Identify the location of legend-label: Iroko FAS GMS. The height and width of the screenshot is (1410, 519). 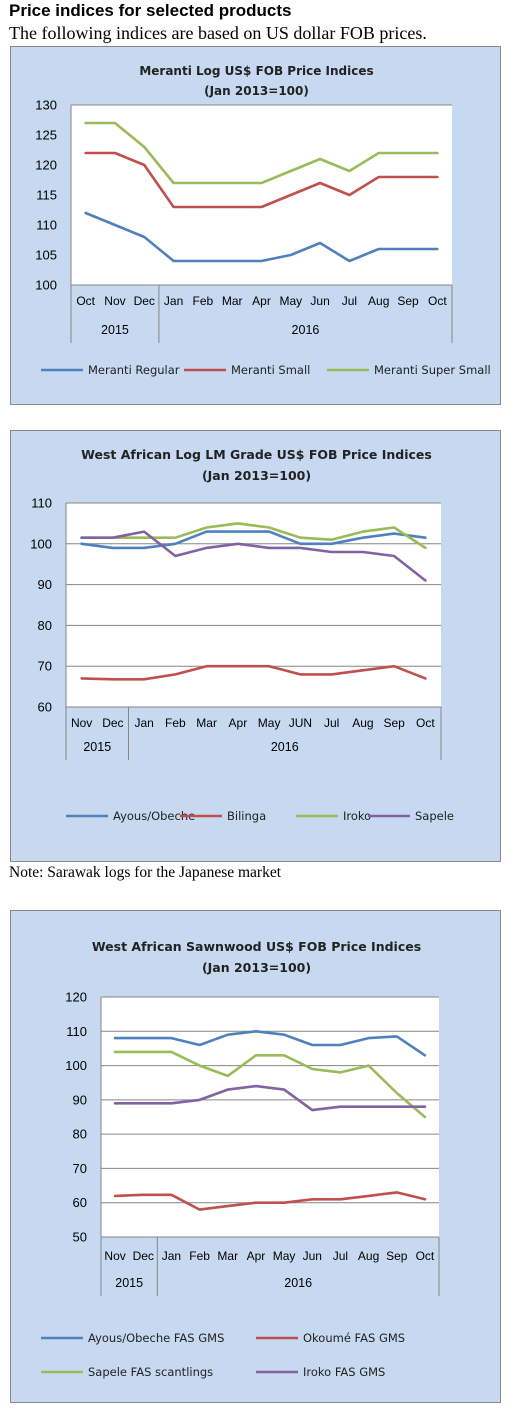
(344, 1372).